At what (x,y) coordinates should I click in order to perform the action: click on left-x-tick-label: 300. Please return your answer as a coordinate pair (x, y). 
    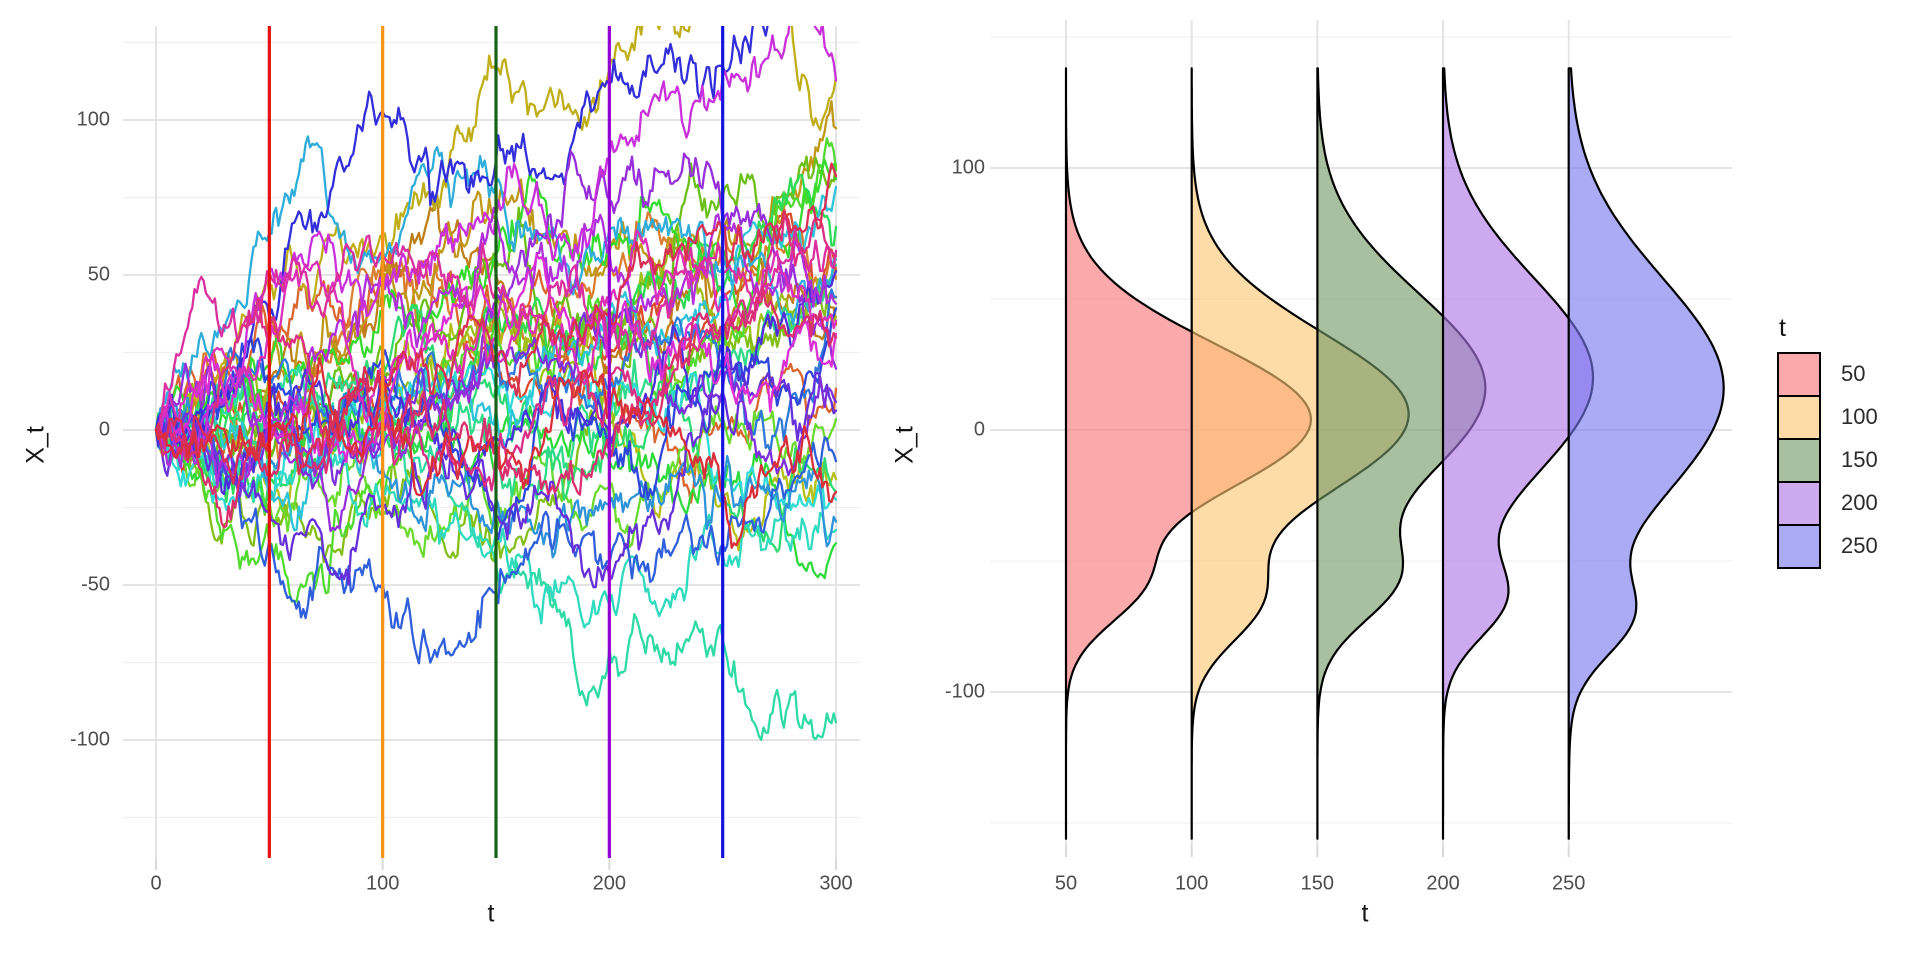
    Looking at the image, I should click on (836, 883).